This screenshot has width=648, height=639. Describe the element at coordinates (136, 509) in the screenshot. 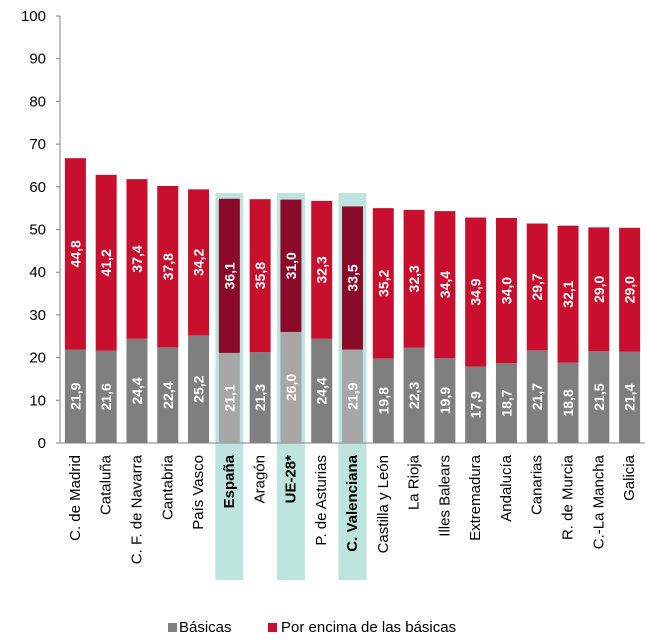

I see `category-label-c-f-de-navarra: C. F. de Navarra` at that location.